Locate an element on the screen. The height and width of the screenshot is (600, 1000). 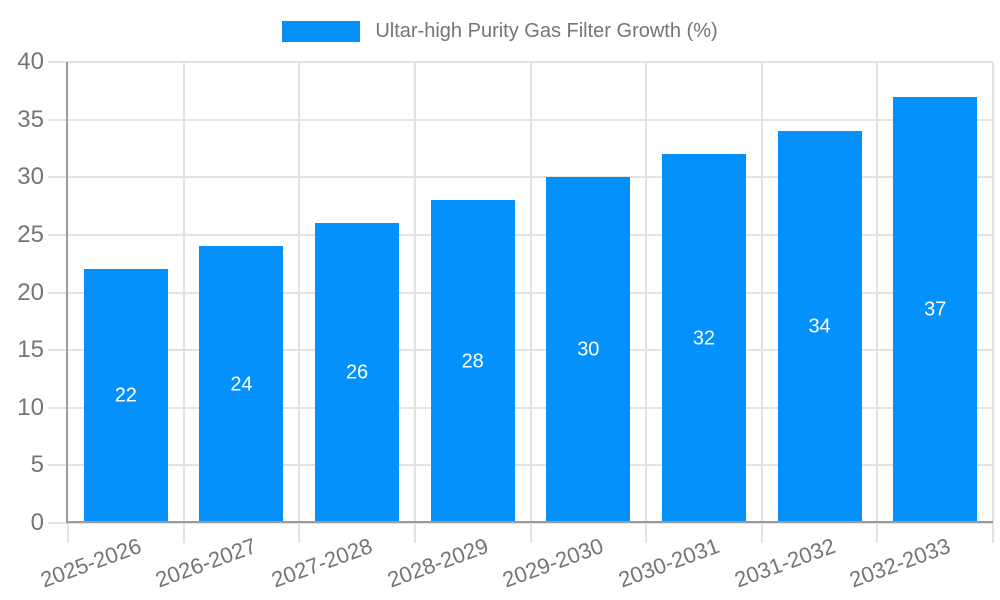
bar-value-label: 34 is located at coordinates (819, 326).